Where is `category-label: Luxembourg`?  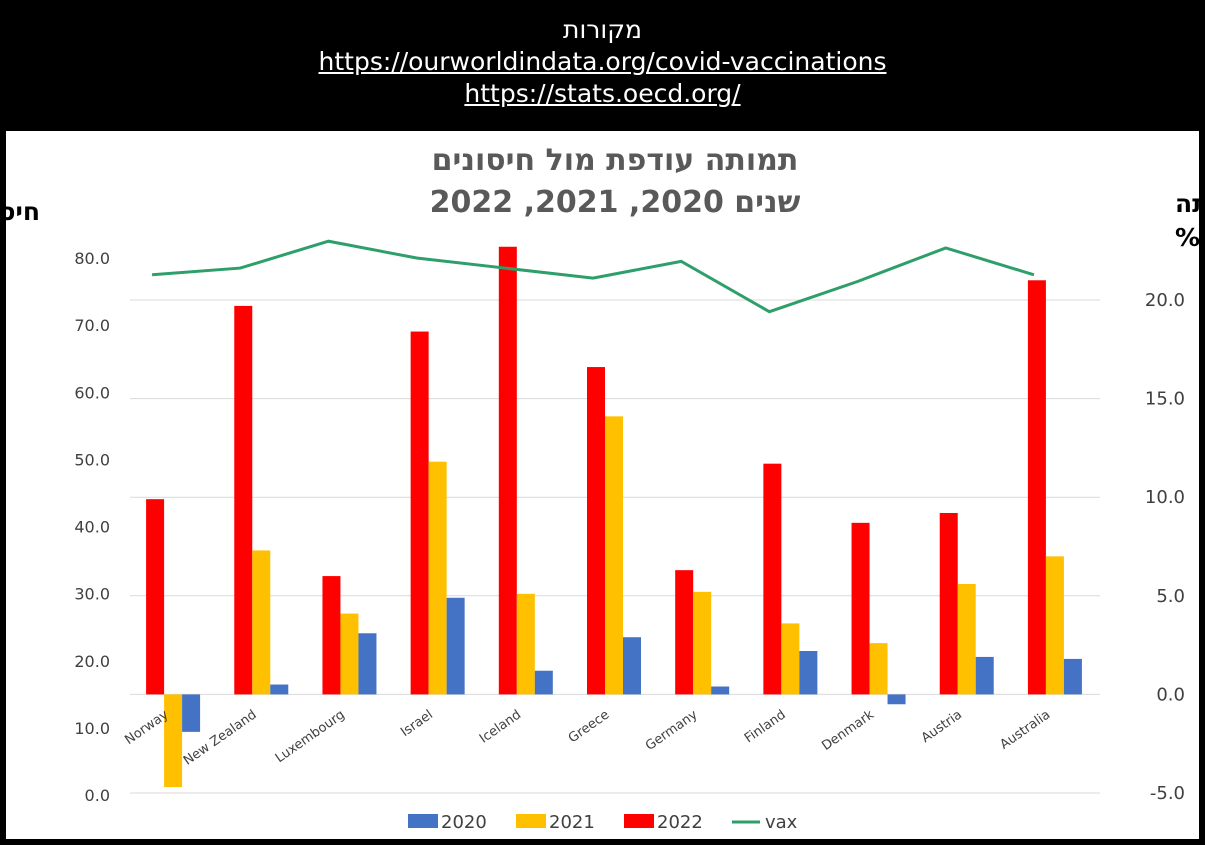 category-label: Luxembourg is located at coordinates (310, 736).